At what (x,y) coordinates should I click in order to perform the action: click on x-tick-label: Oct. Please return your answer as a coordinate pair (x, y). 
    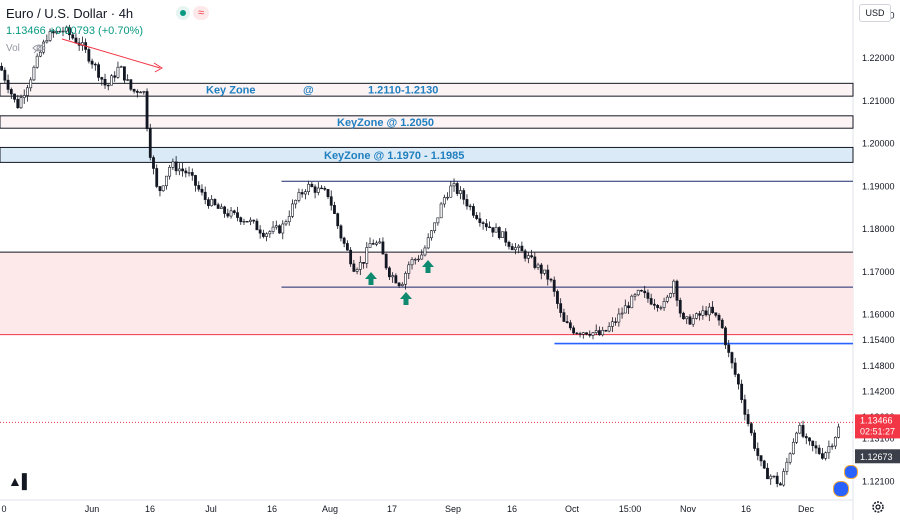
    Looking at the image, I should click on (572, 509).